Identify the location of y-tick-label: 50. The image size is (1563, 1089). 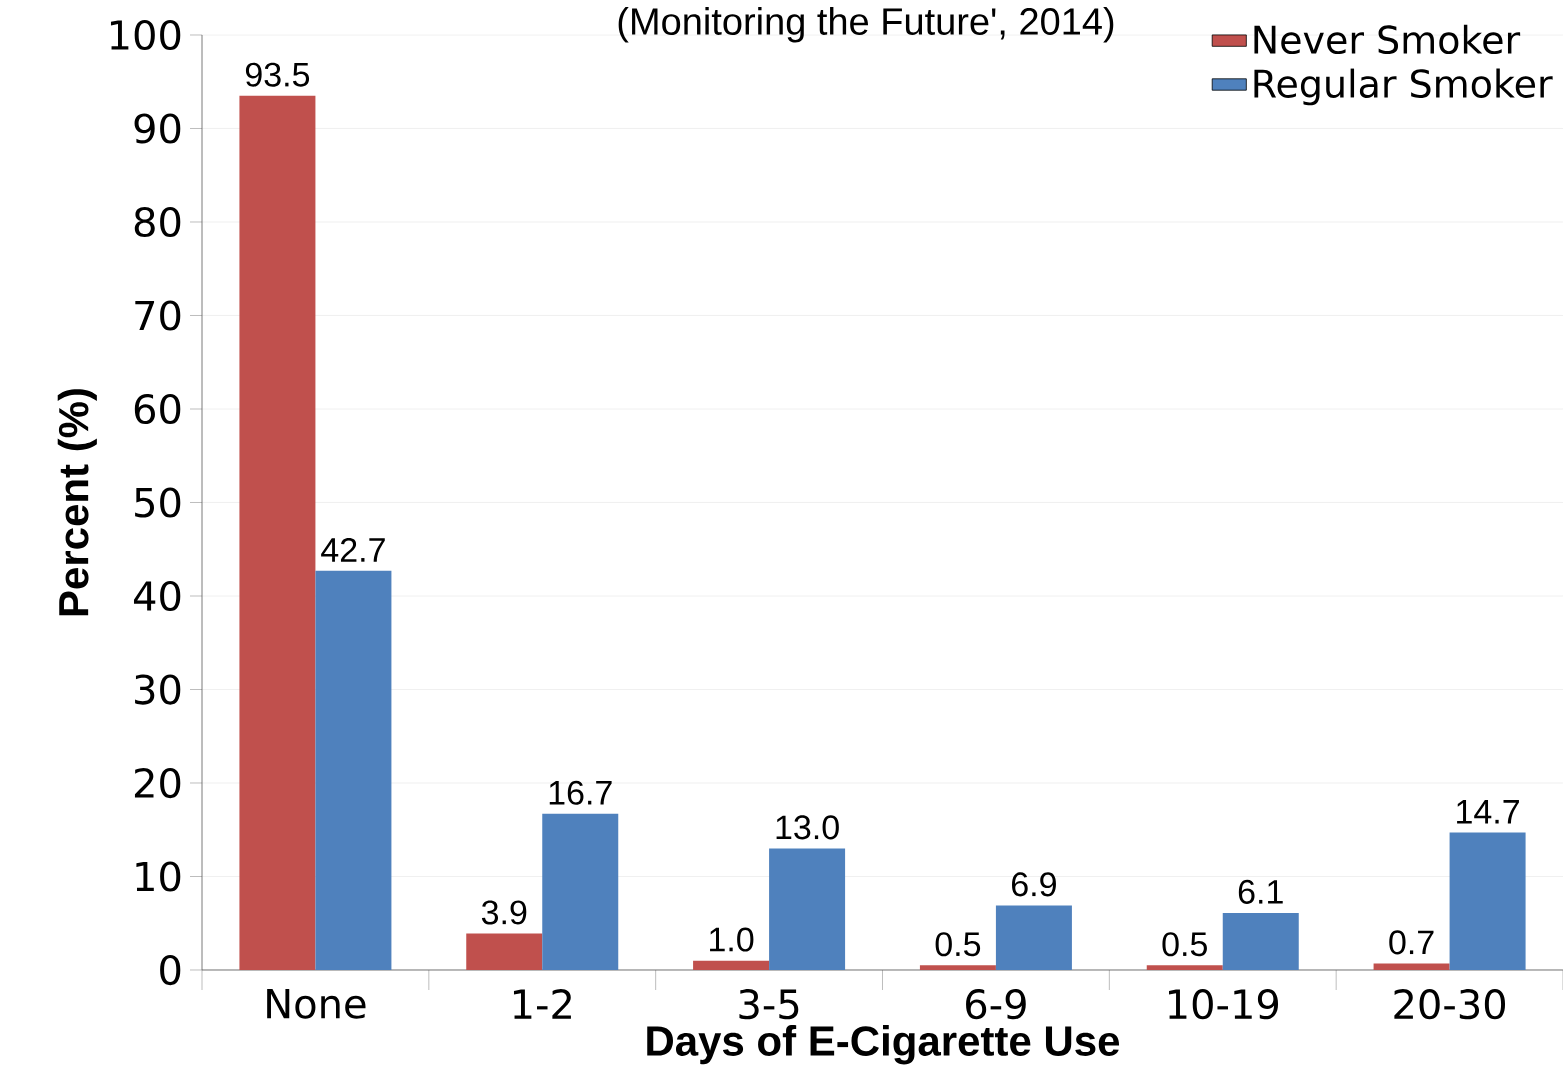
(158, 502).